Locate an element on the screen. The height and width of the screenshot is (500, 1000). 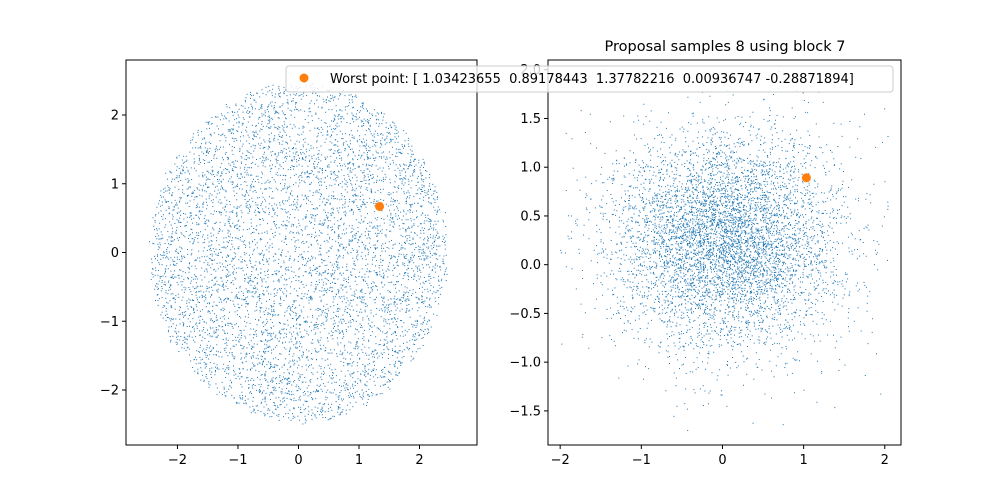
left-x-ticks: −2 −1 0 1 2 is located at coordinates (296, 456).